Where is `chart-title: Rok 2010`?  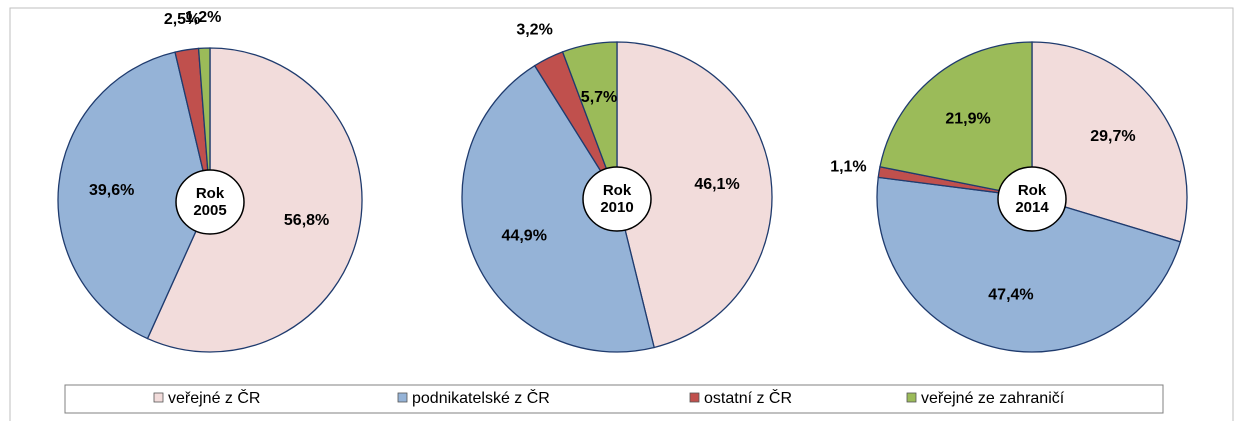 chart-title: Rok 2010 is located at coordinates (617, 199).